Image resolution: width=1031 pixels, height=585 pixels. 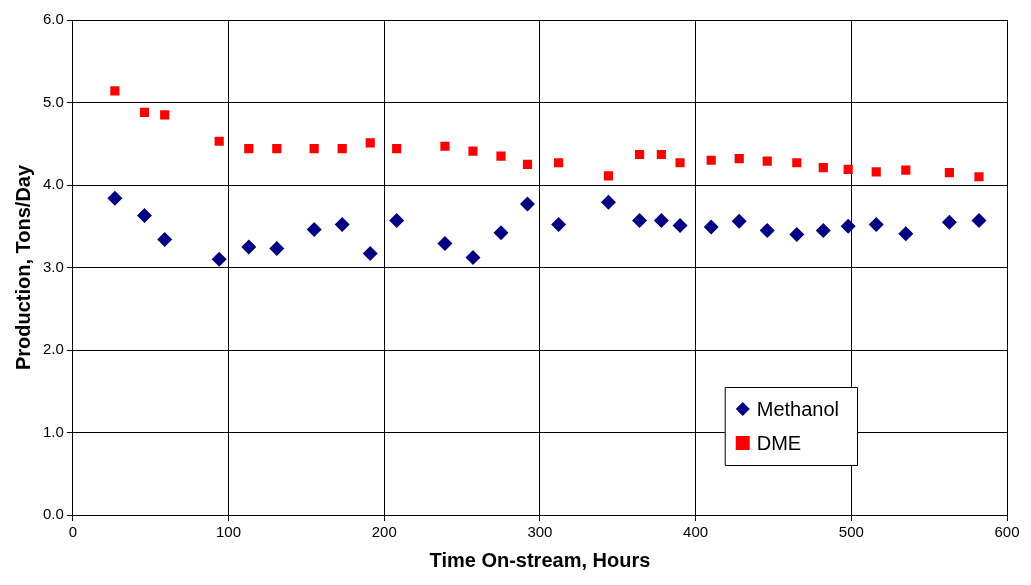 What do you see at coordinates (779, 442) in the screenshot?
I see `legend-label: DME` at bounding box center [779, 442].